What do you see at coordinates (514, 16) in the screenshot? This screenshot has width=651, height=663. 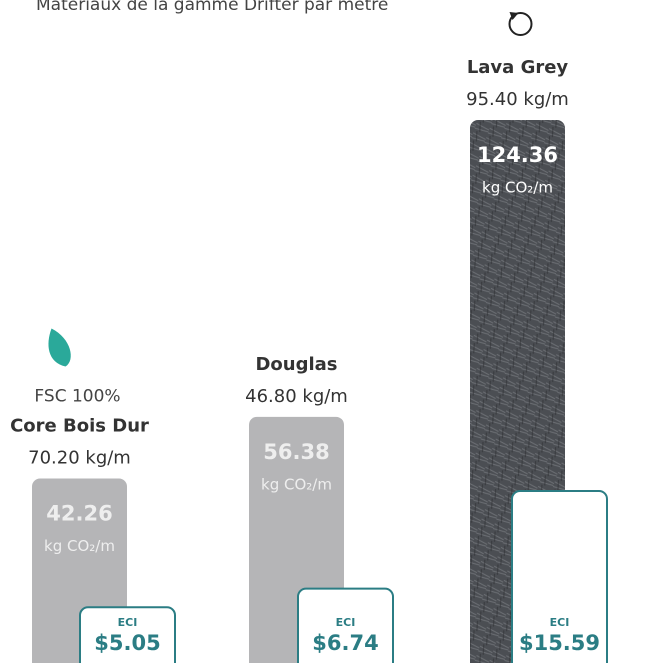 I see `recycle-arrow` at bounding box center [514, 16].